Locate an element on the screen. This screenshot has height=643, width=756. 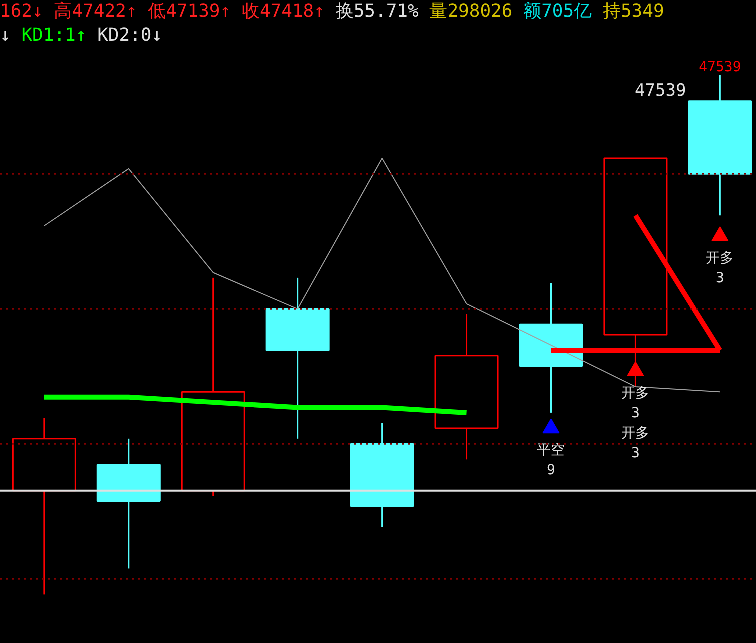
annotation: 开多 3 开多 3 is located at coordinates (636, 423).